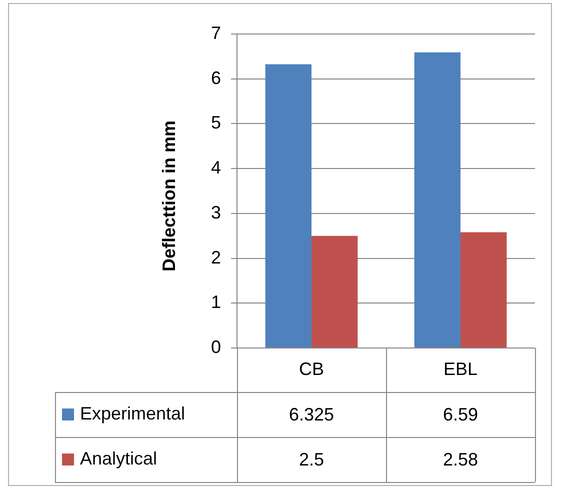  Describe the element at coordinates (215, 212) in the screenshot. I see `y-tick-label: 3` at that location.